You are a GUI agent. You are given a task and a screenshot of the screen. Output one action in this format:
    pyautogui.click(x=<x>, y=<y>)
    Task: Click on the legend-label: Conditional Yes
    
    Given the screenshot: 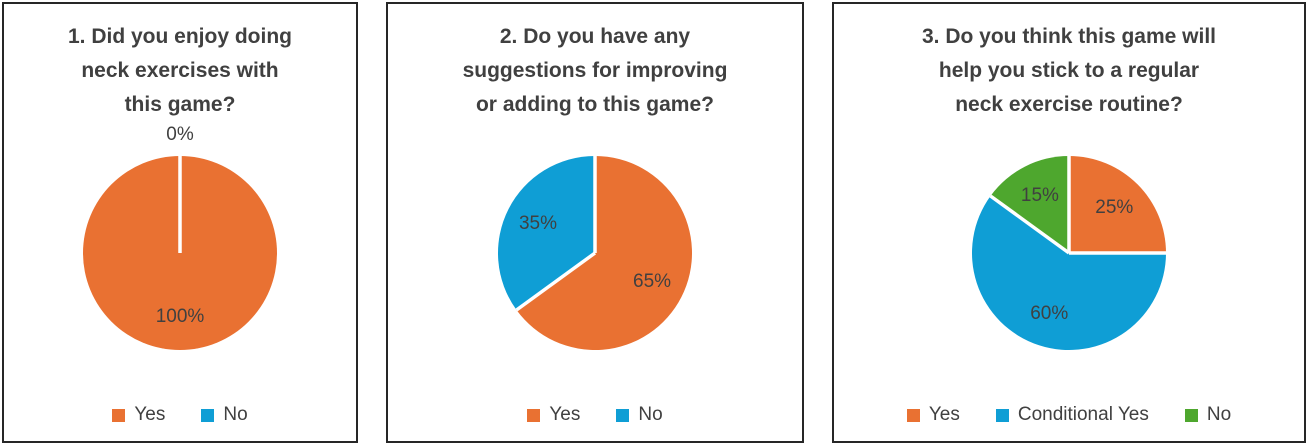 What is the action you would take?
    pyautogui.click(x=1083, y=414)
    